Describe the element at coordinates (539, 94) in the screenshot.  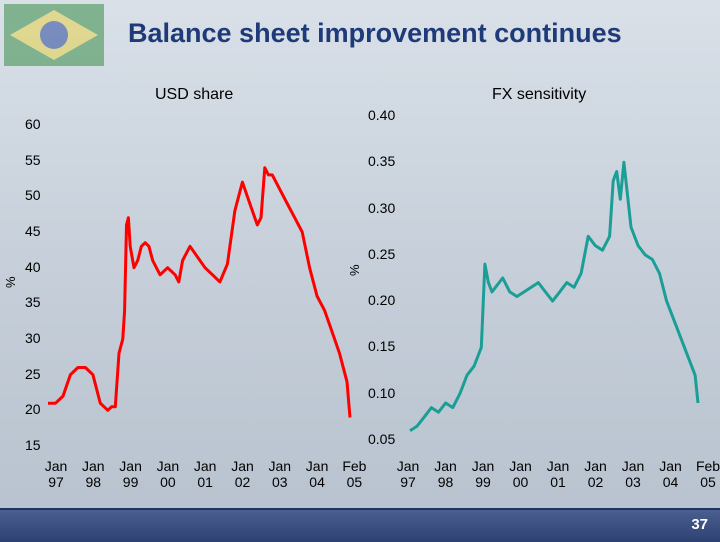
I see `fx-chart-title: FX sensitivity` at that location.